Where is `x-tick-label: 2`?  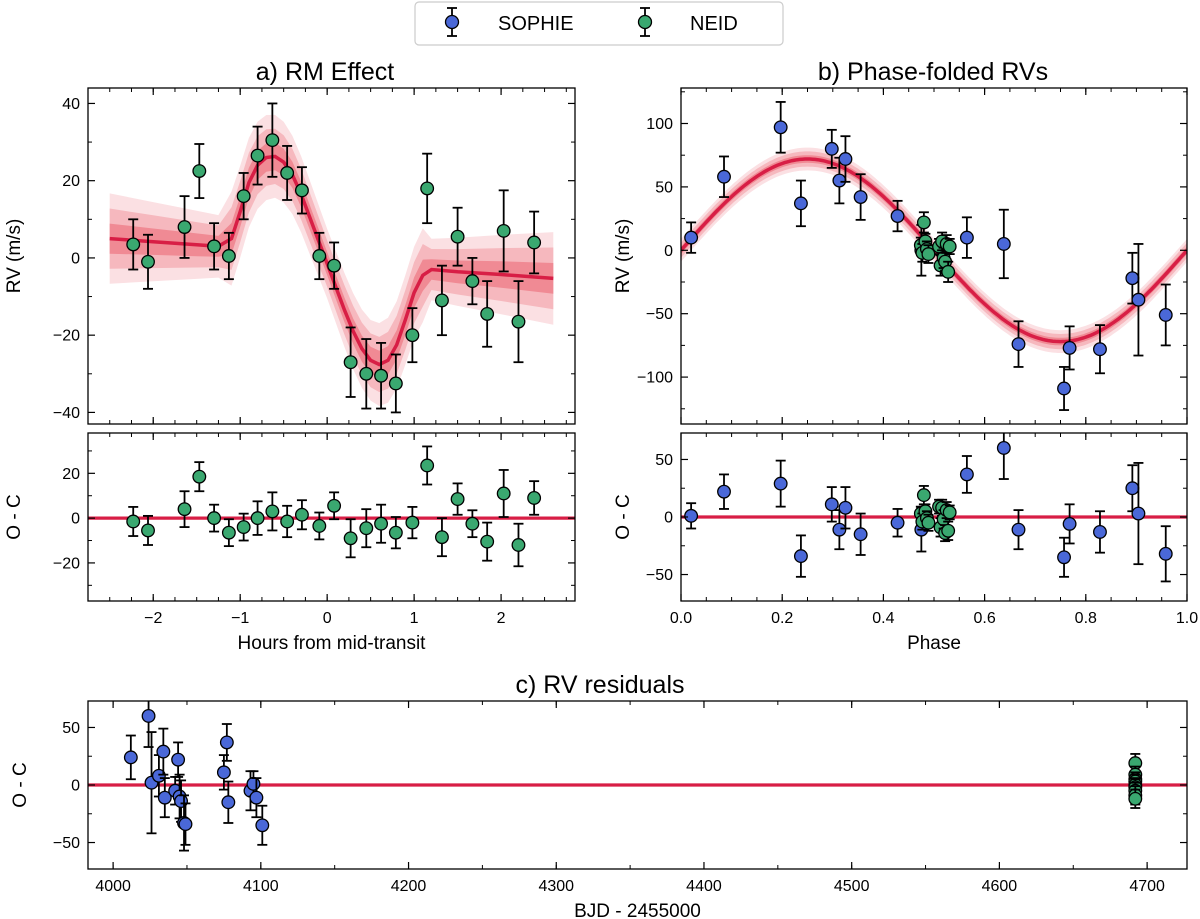
x-tick-label: 2 is located at coordinates (501, 618).